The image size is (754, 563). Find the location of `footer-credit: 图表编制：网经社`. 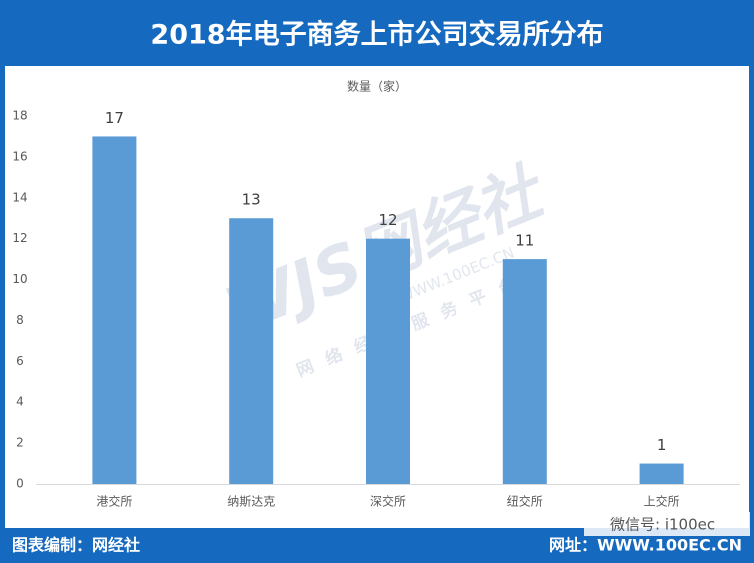

footer-credit: 图表编制：网经社 is located at coordinates (76, 545).